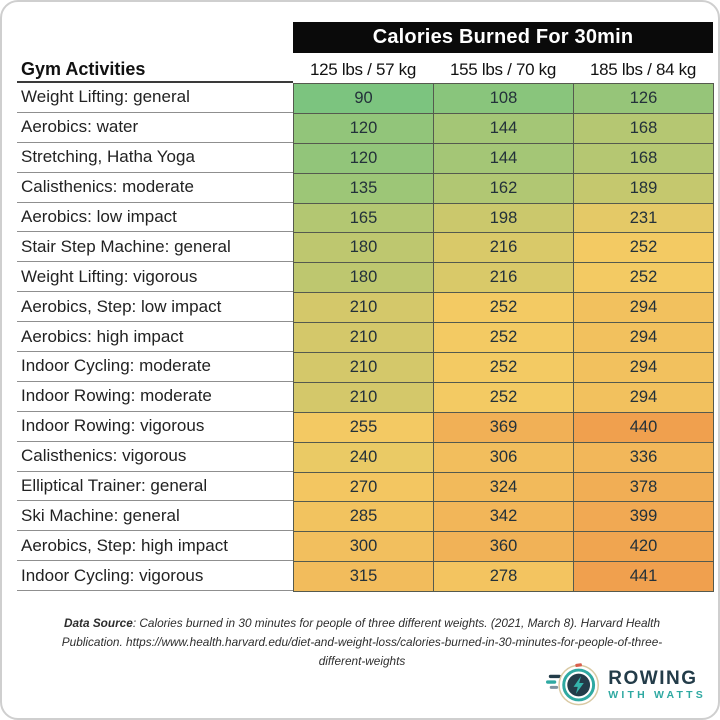 This screenshot has width=720, height=720. I want to click on calorie-value-cell: 300, so click(363, 547).